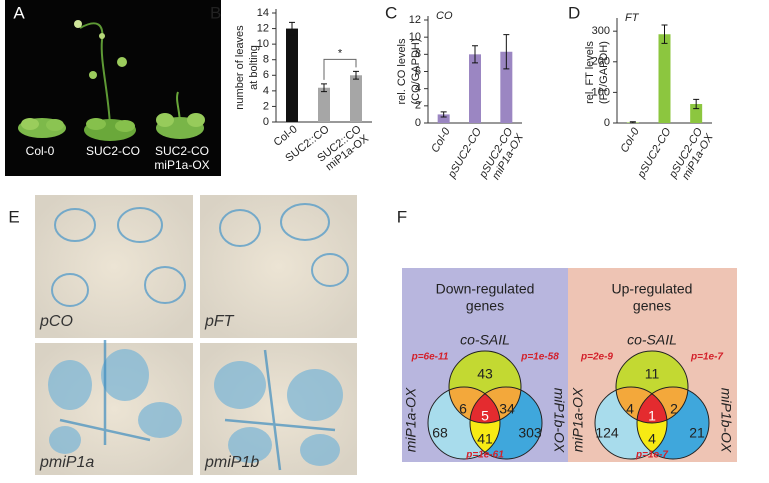  What do you see at coordinates (219, 321) in the screenshot?
I see `photo-label: pFT` at bounding box center [219, 321].